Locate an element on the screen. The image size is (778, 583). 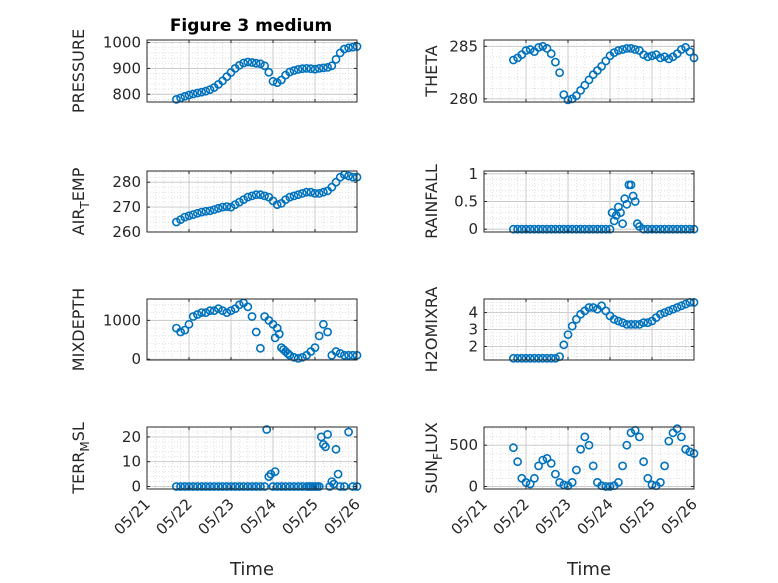
y-tick-label: 0 is located at coordinates (473, 487).